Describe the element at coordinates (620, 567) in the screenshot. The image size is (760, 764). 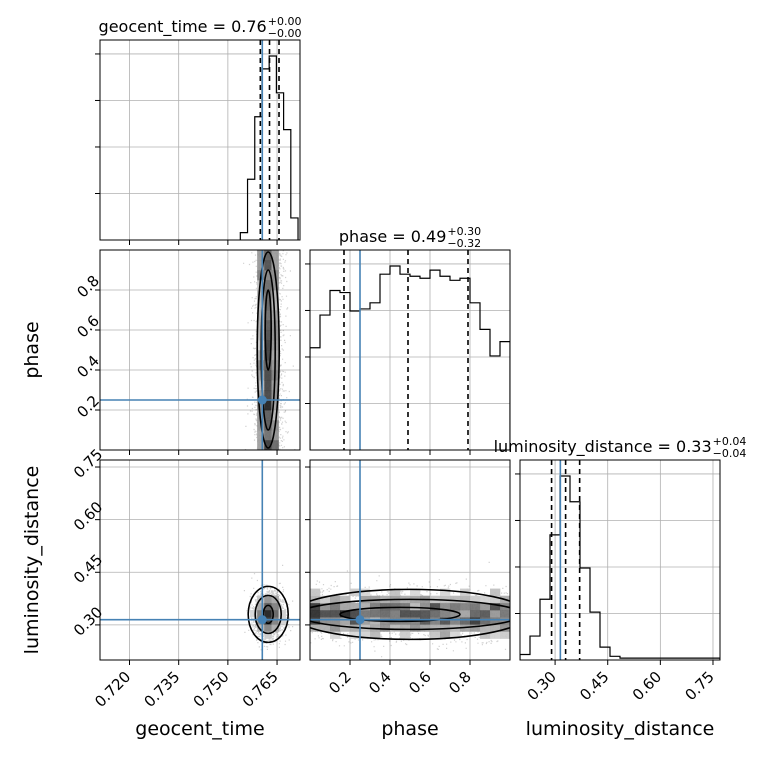
I see `histogram-luminosity_distance` at that location.